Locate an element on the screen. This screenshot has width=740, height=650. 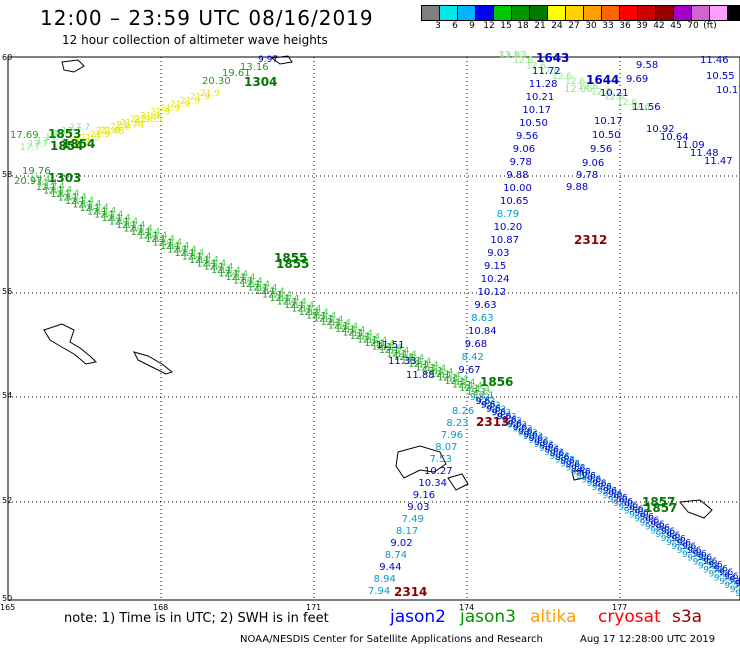
swh-reading: 11.56 is located at coordinates (646, 107).